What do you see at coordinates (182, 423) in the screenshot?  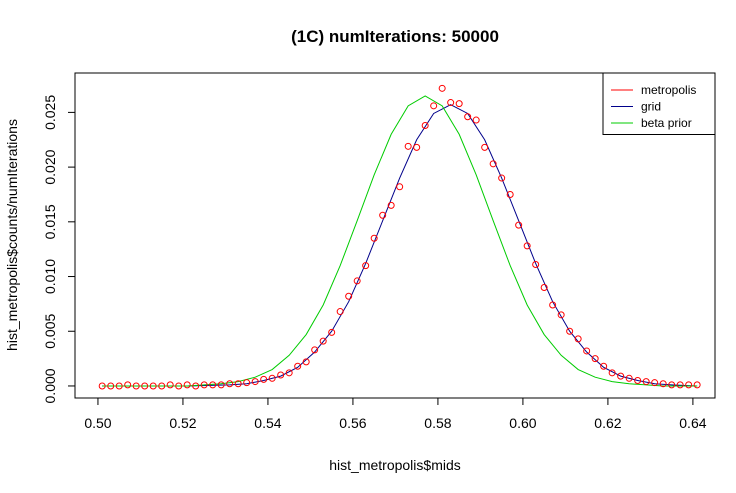 I see `x-tick-label: 0.52` at bounding box center [182, 423].